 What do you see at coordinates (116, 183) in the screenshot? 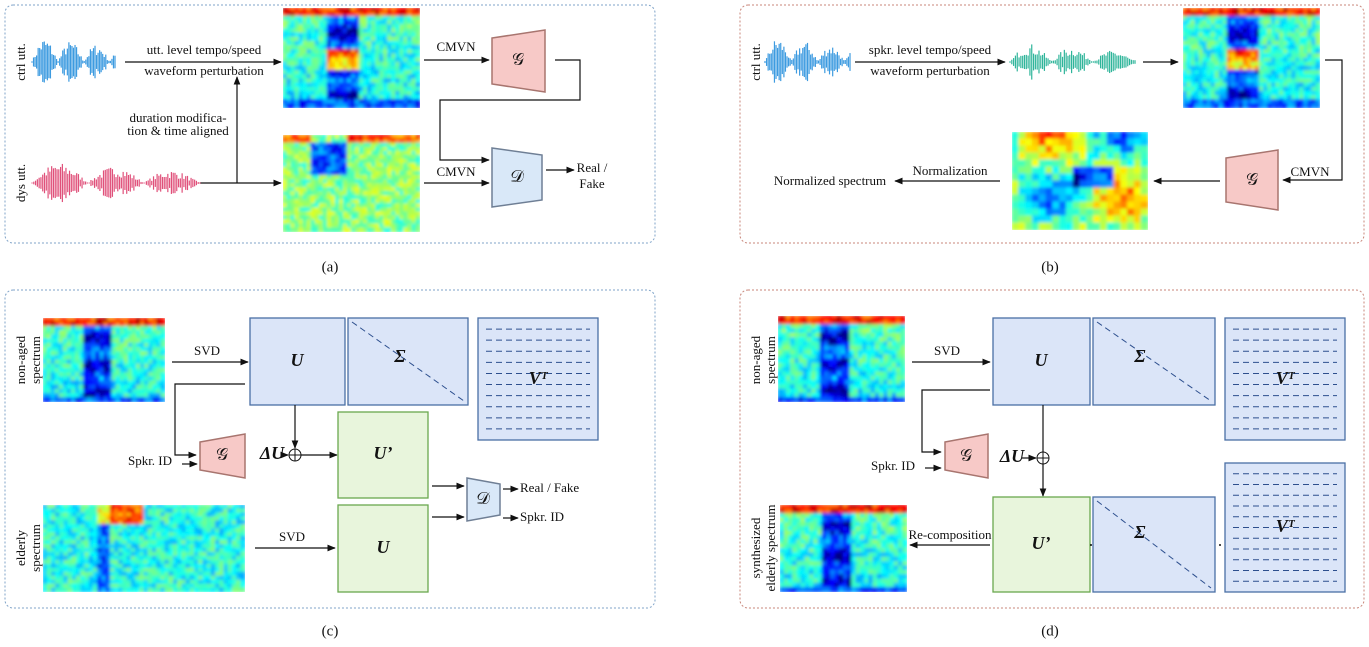
I see `waveform` at bounding box center [116, 183].